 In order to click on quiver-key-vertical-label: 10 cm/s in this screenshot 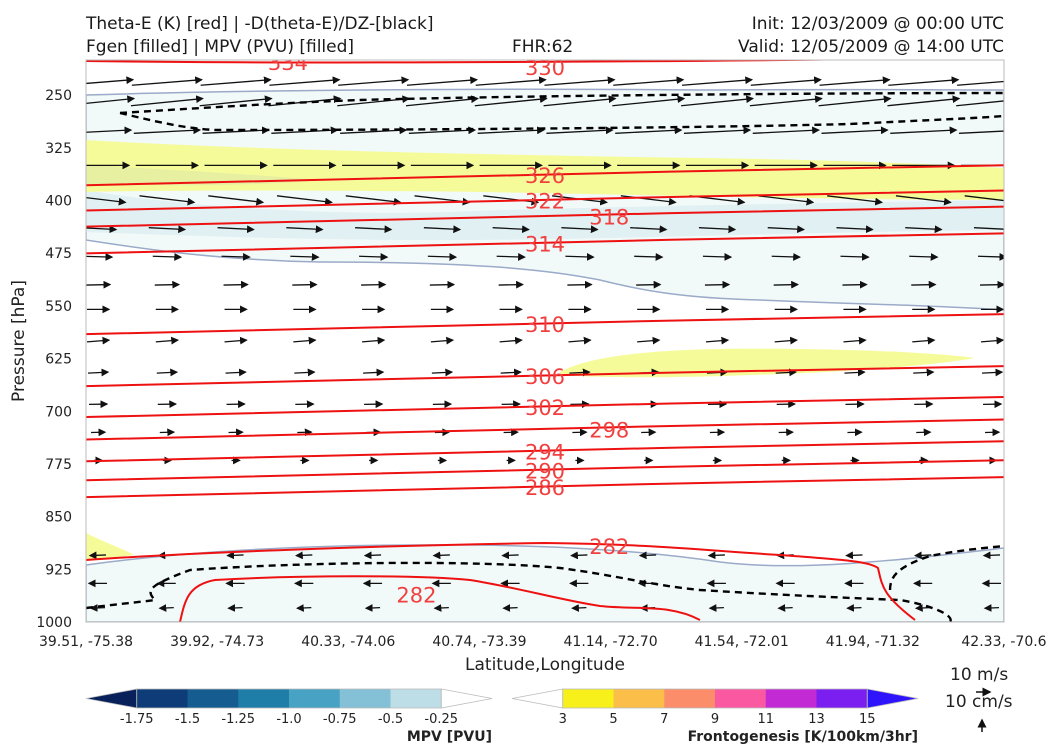, I will do `click(979, 702)`.